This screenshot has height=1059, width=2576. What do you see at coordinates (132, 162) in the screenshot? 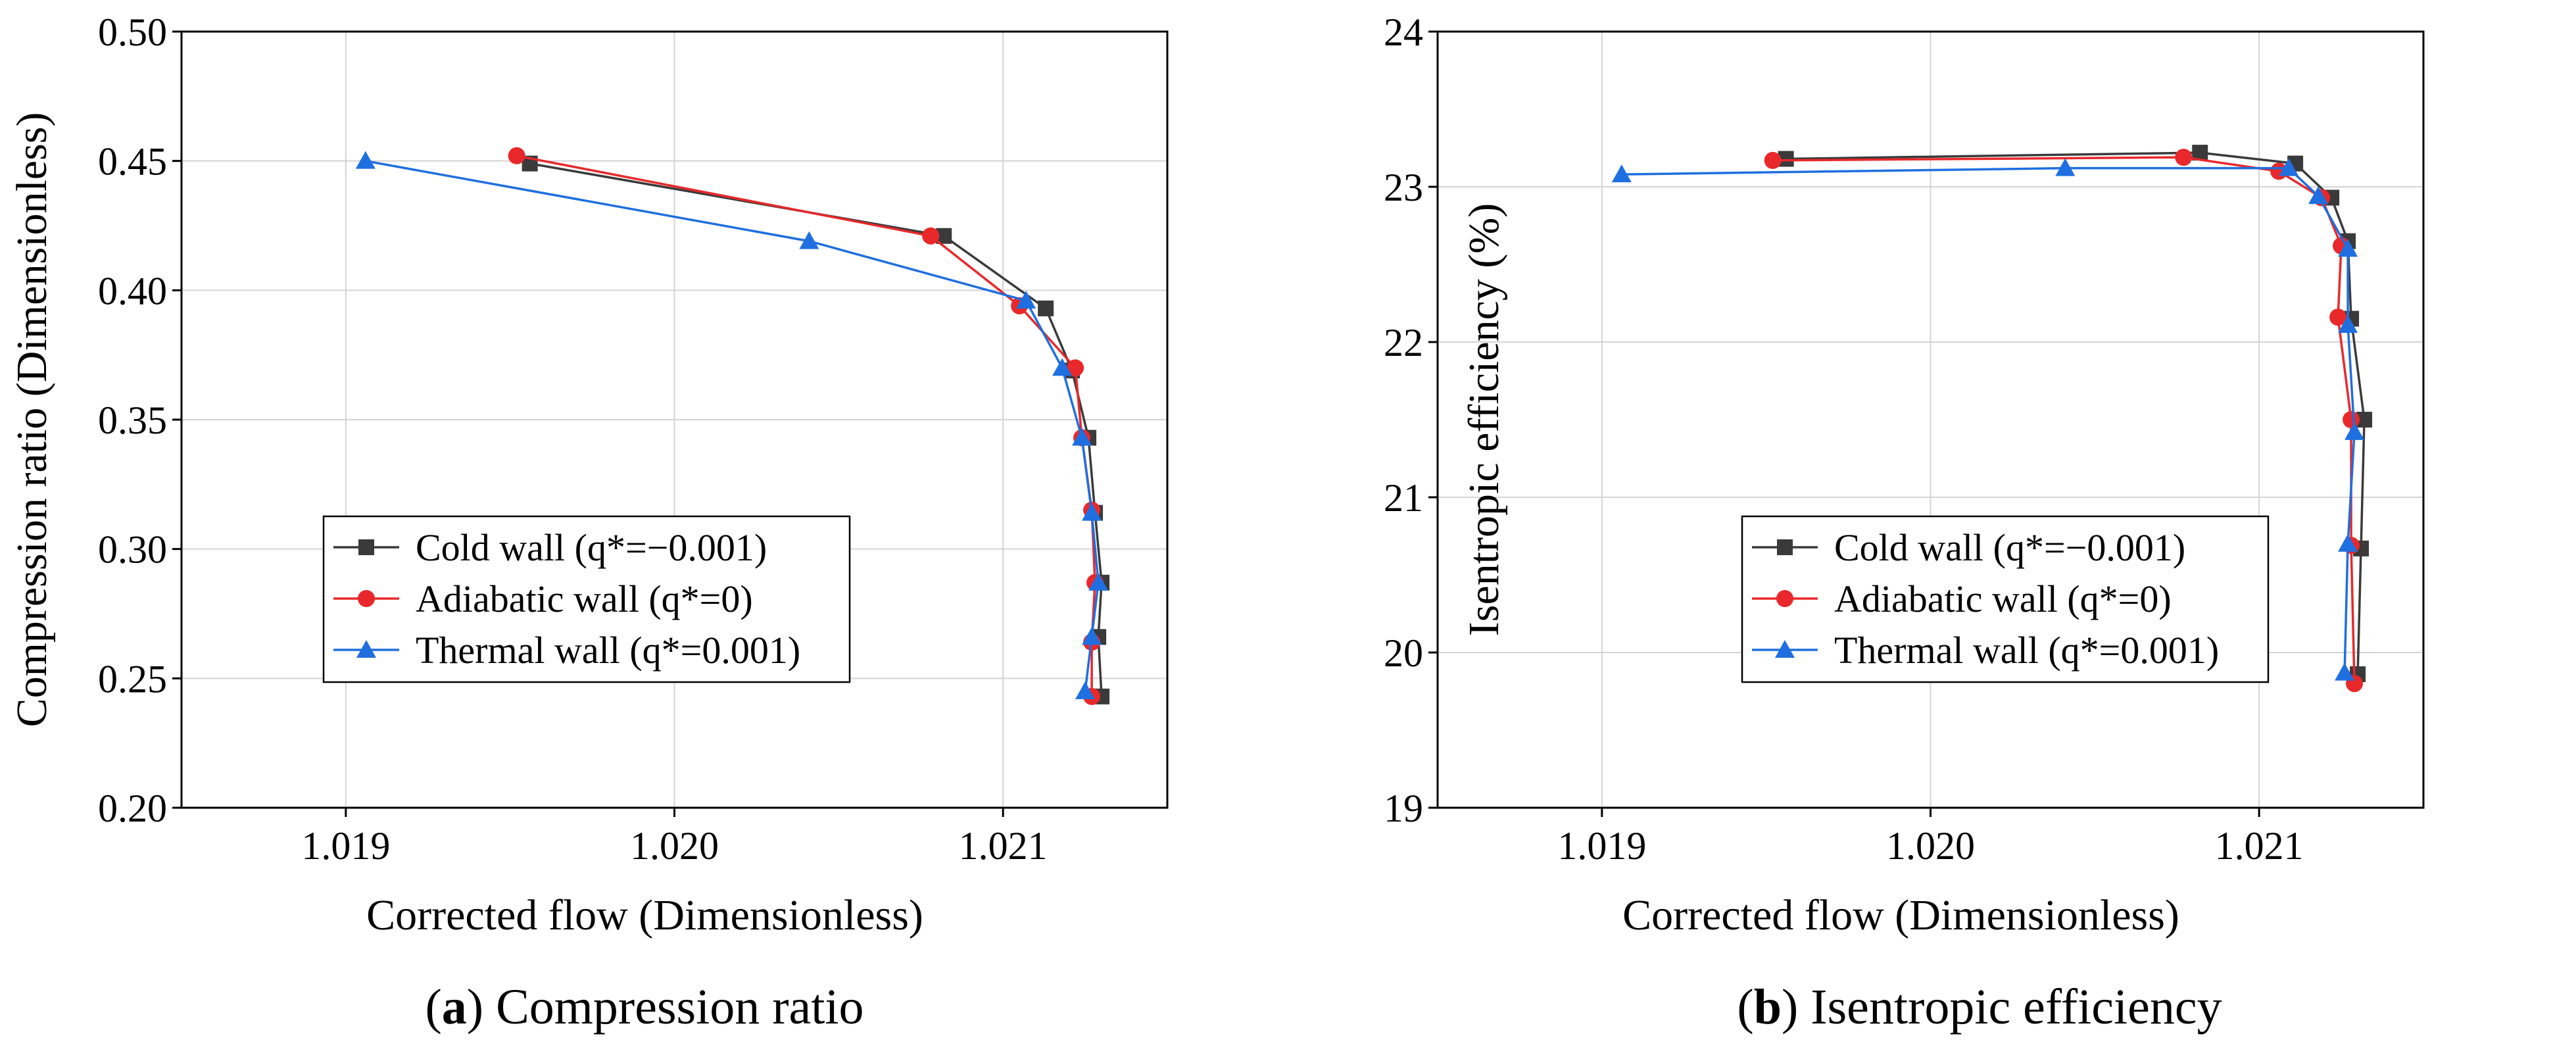
I see `y-tick-label: 0.45` at bounding box center [132, 162].